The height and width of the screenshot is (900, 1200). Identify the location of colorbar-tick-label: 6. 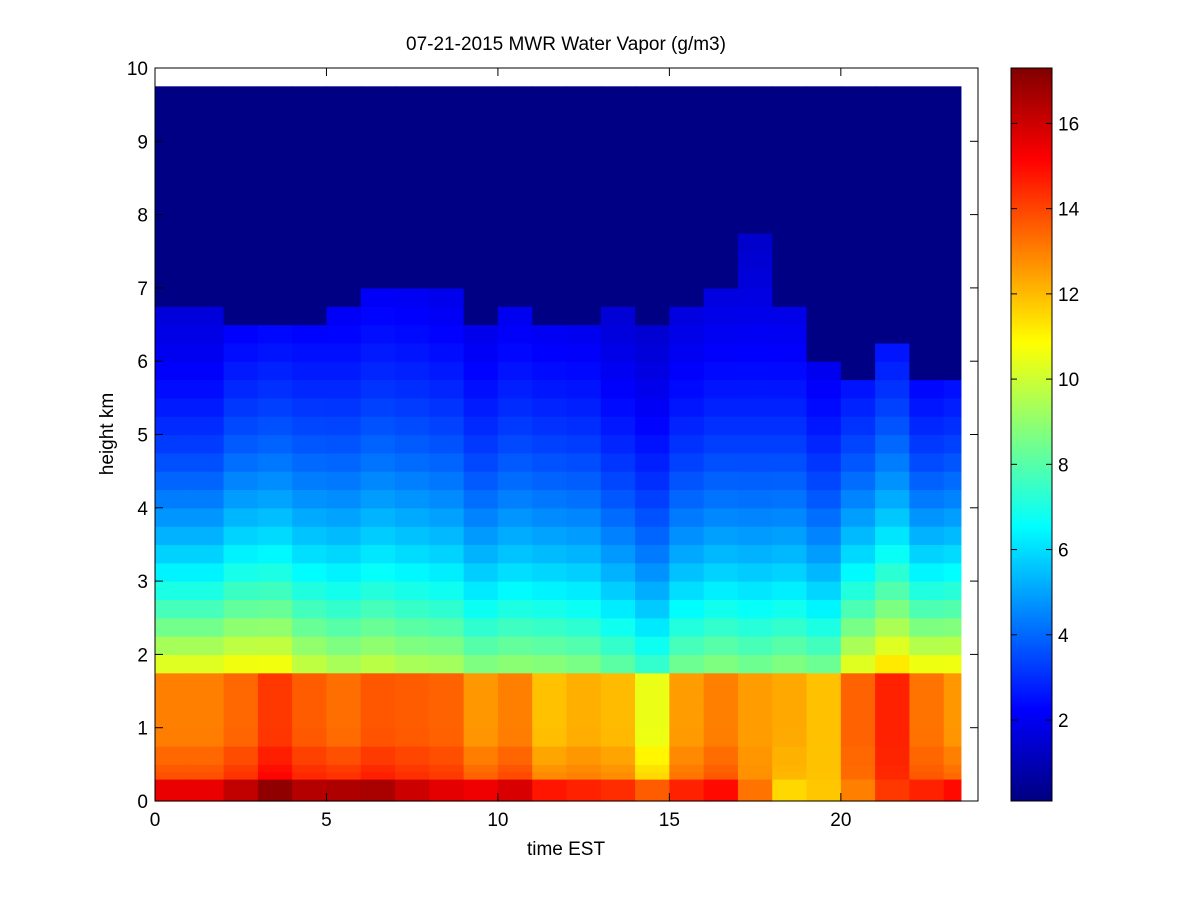
(1063, 551).